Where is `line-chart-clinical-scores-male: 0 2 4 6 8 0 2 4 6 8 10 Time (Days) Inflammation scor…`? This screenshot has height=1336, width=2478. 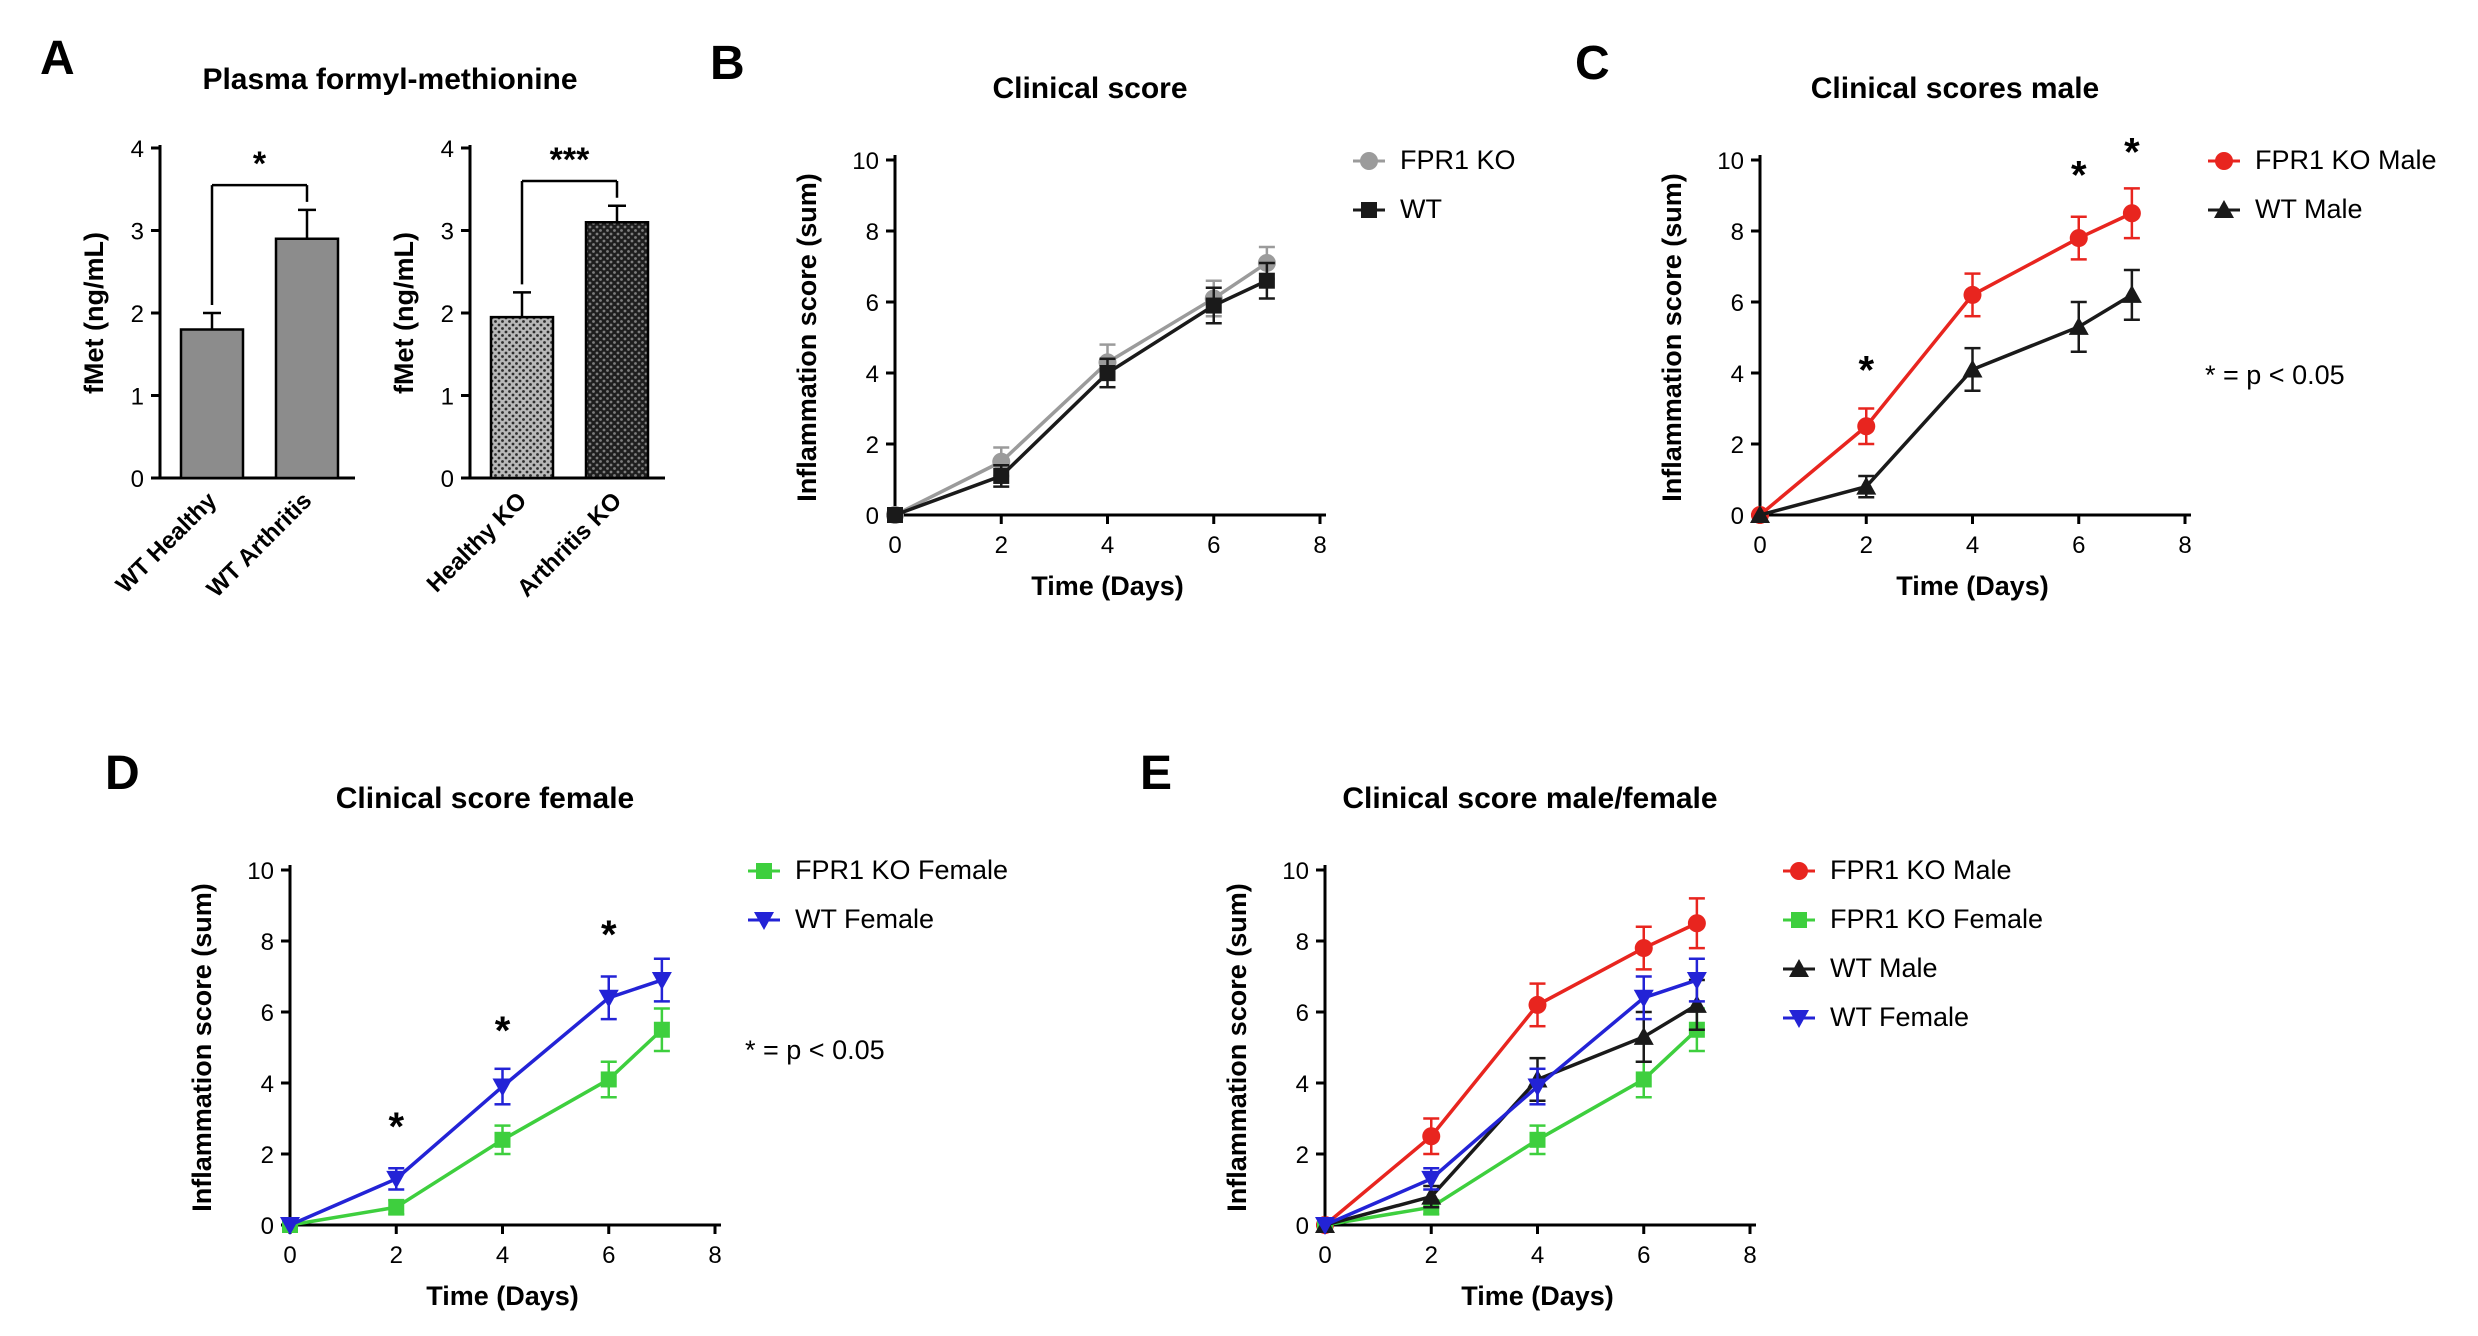 line-chart-clinical-scores-male: 0 2 4 6 8 0 2 4 6 8 10 Time (Days) Inflammation scor… is located at coordinates (1924, 365).